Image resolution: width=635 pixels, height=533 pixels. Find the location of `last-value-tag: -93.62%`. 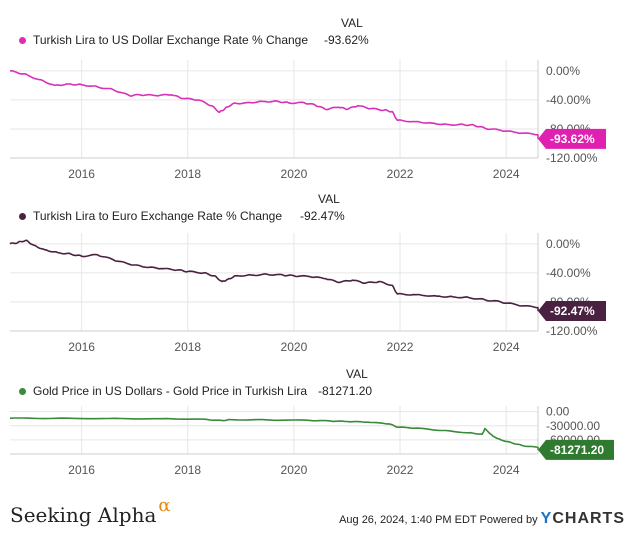

last-value-tag: -93.62% is located at coordinates (572, 138).